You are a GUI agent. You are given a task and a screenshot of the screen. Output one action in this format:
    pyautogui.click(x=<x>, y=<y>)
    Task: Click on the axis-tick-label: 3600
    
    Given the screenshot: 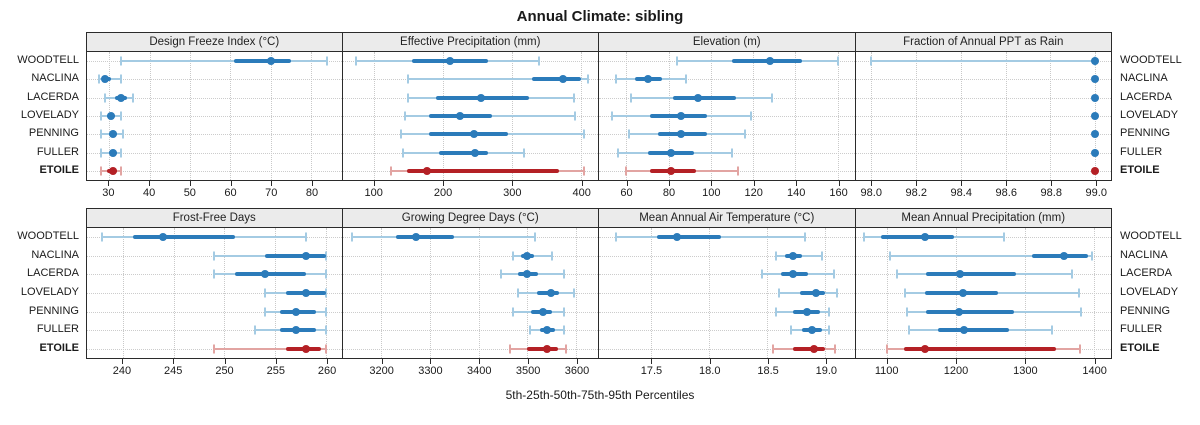 What is the action you would take?
    pyautogui.click(x=577, y=371)
    